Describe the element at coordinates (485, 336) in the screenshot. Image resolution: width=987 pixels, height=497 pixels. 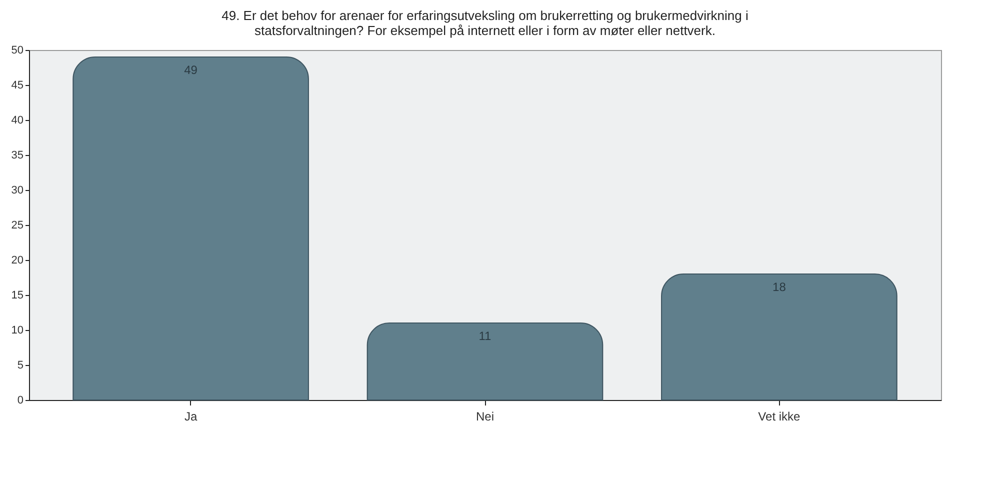
I see `data-label: 11` at that location.